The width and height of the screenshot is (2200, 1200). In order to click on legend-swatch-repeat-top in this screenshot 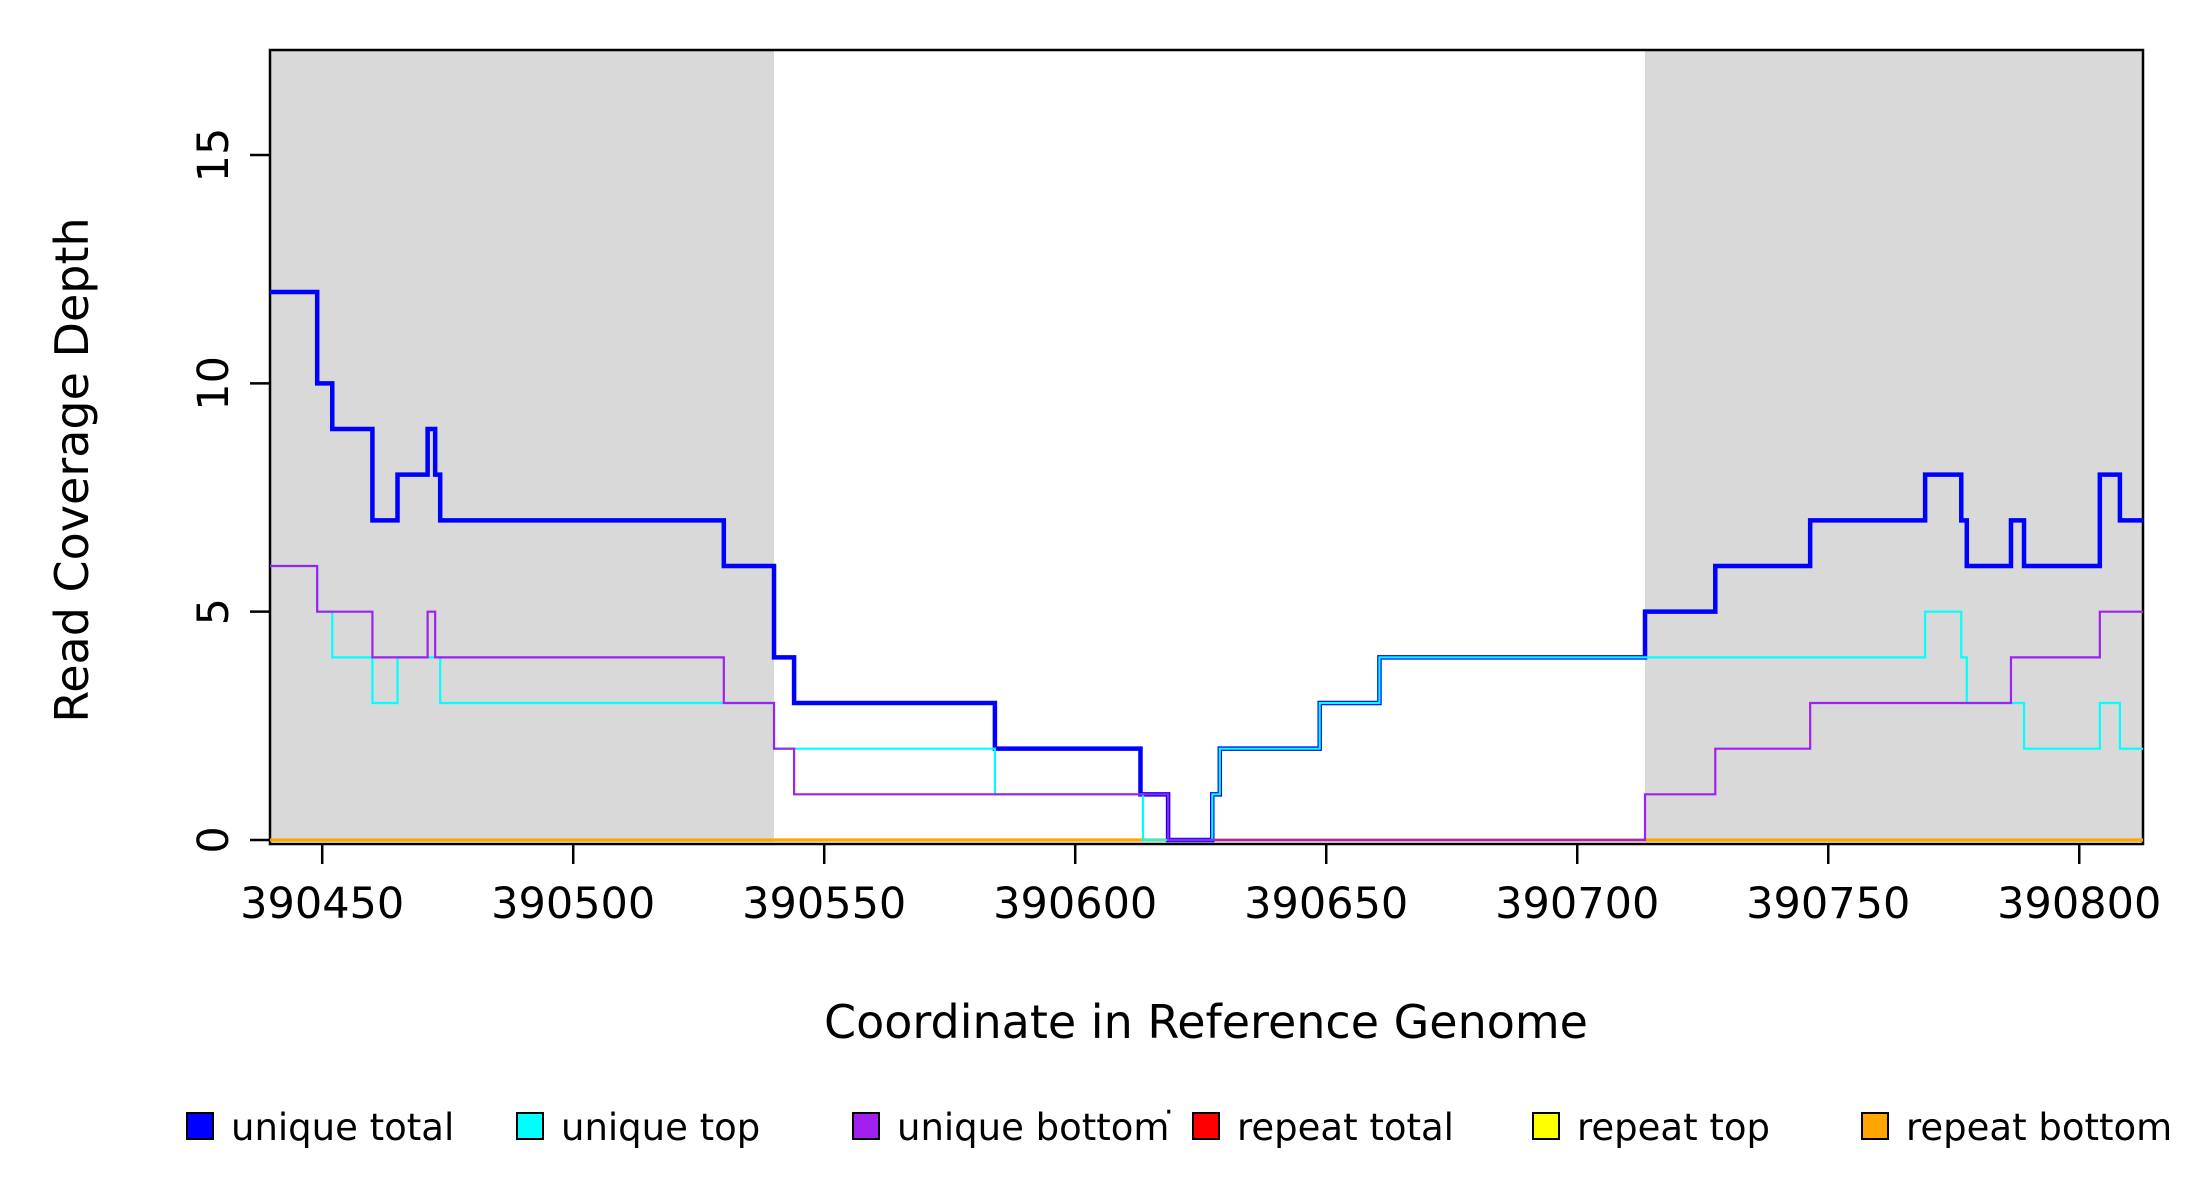, I will do `click(1546, 1126)`.